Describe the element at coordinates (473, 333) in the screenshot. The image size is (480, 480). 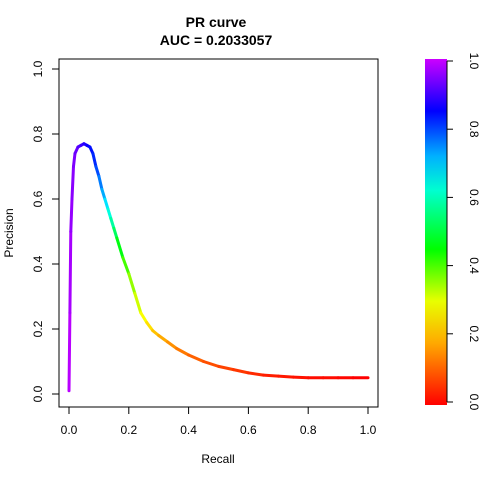
I see `colorbar-tick-label: 0.2` at that location.